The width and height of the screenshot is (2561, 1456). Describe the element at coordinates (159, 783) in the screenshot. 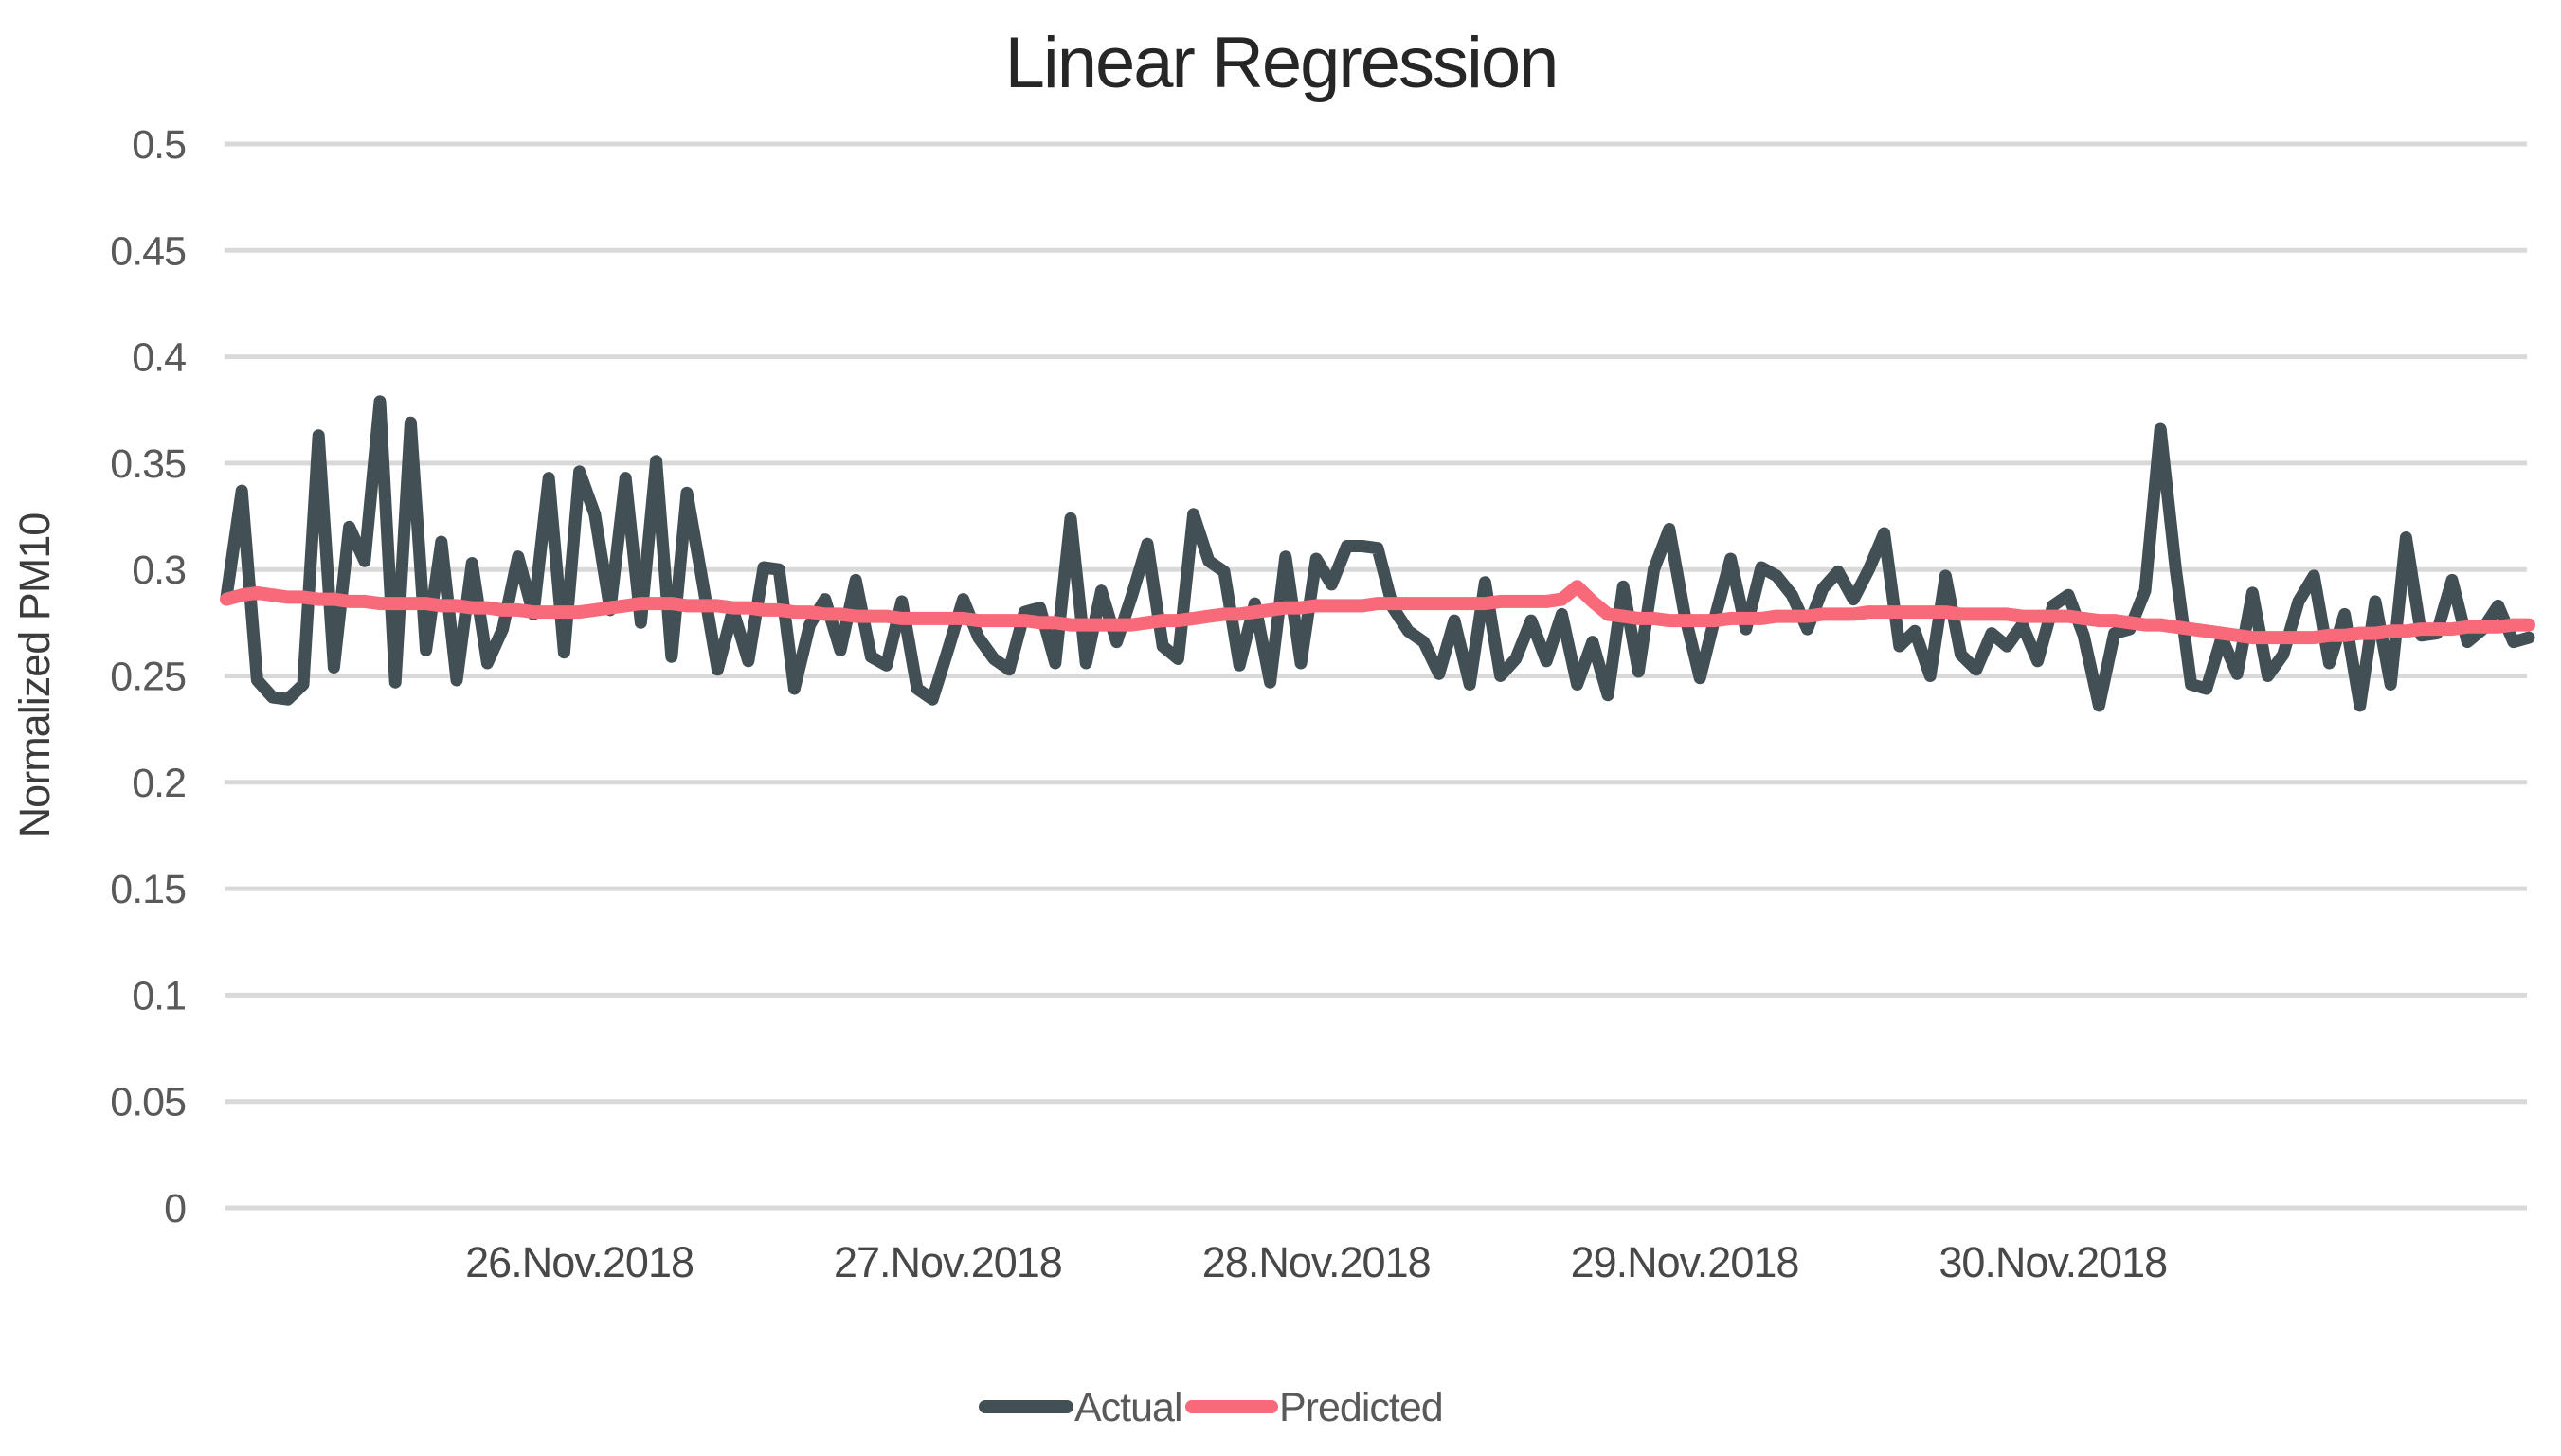

I see `y-tick-label: 0.2` at that location.